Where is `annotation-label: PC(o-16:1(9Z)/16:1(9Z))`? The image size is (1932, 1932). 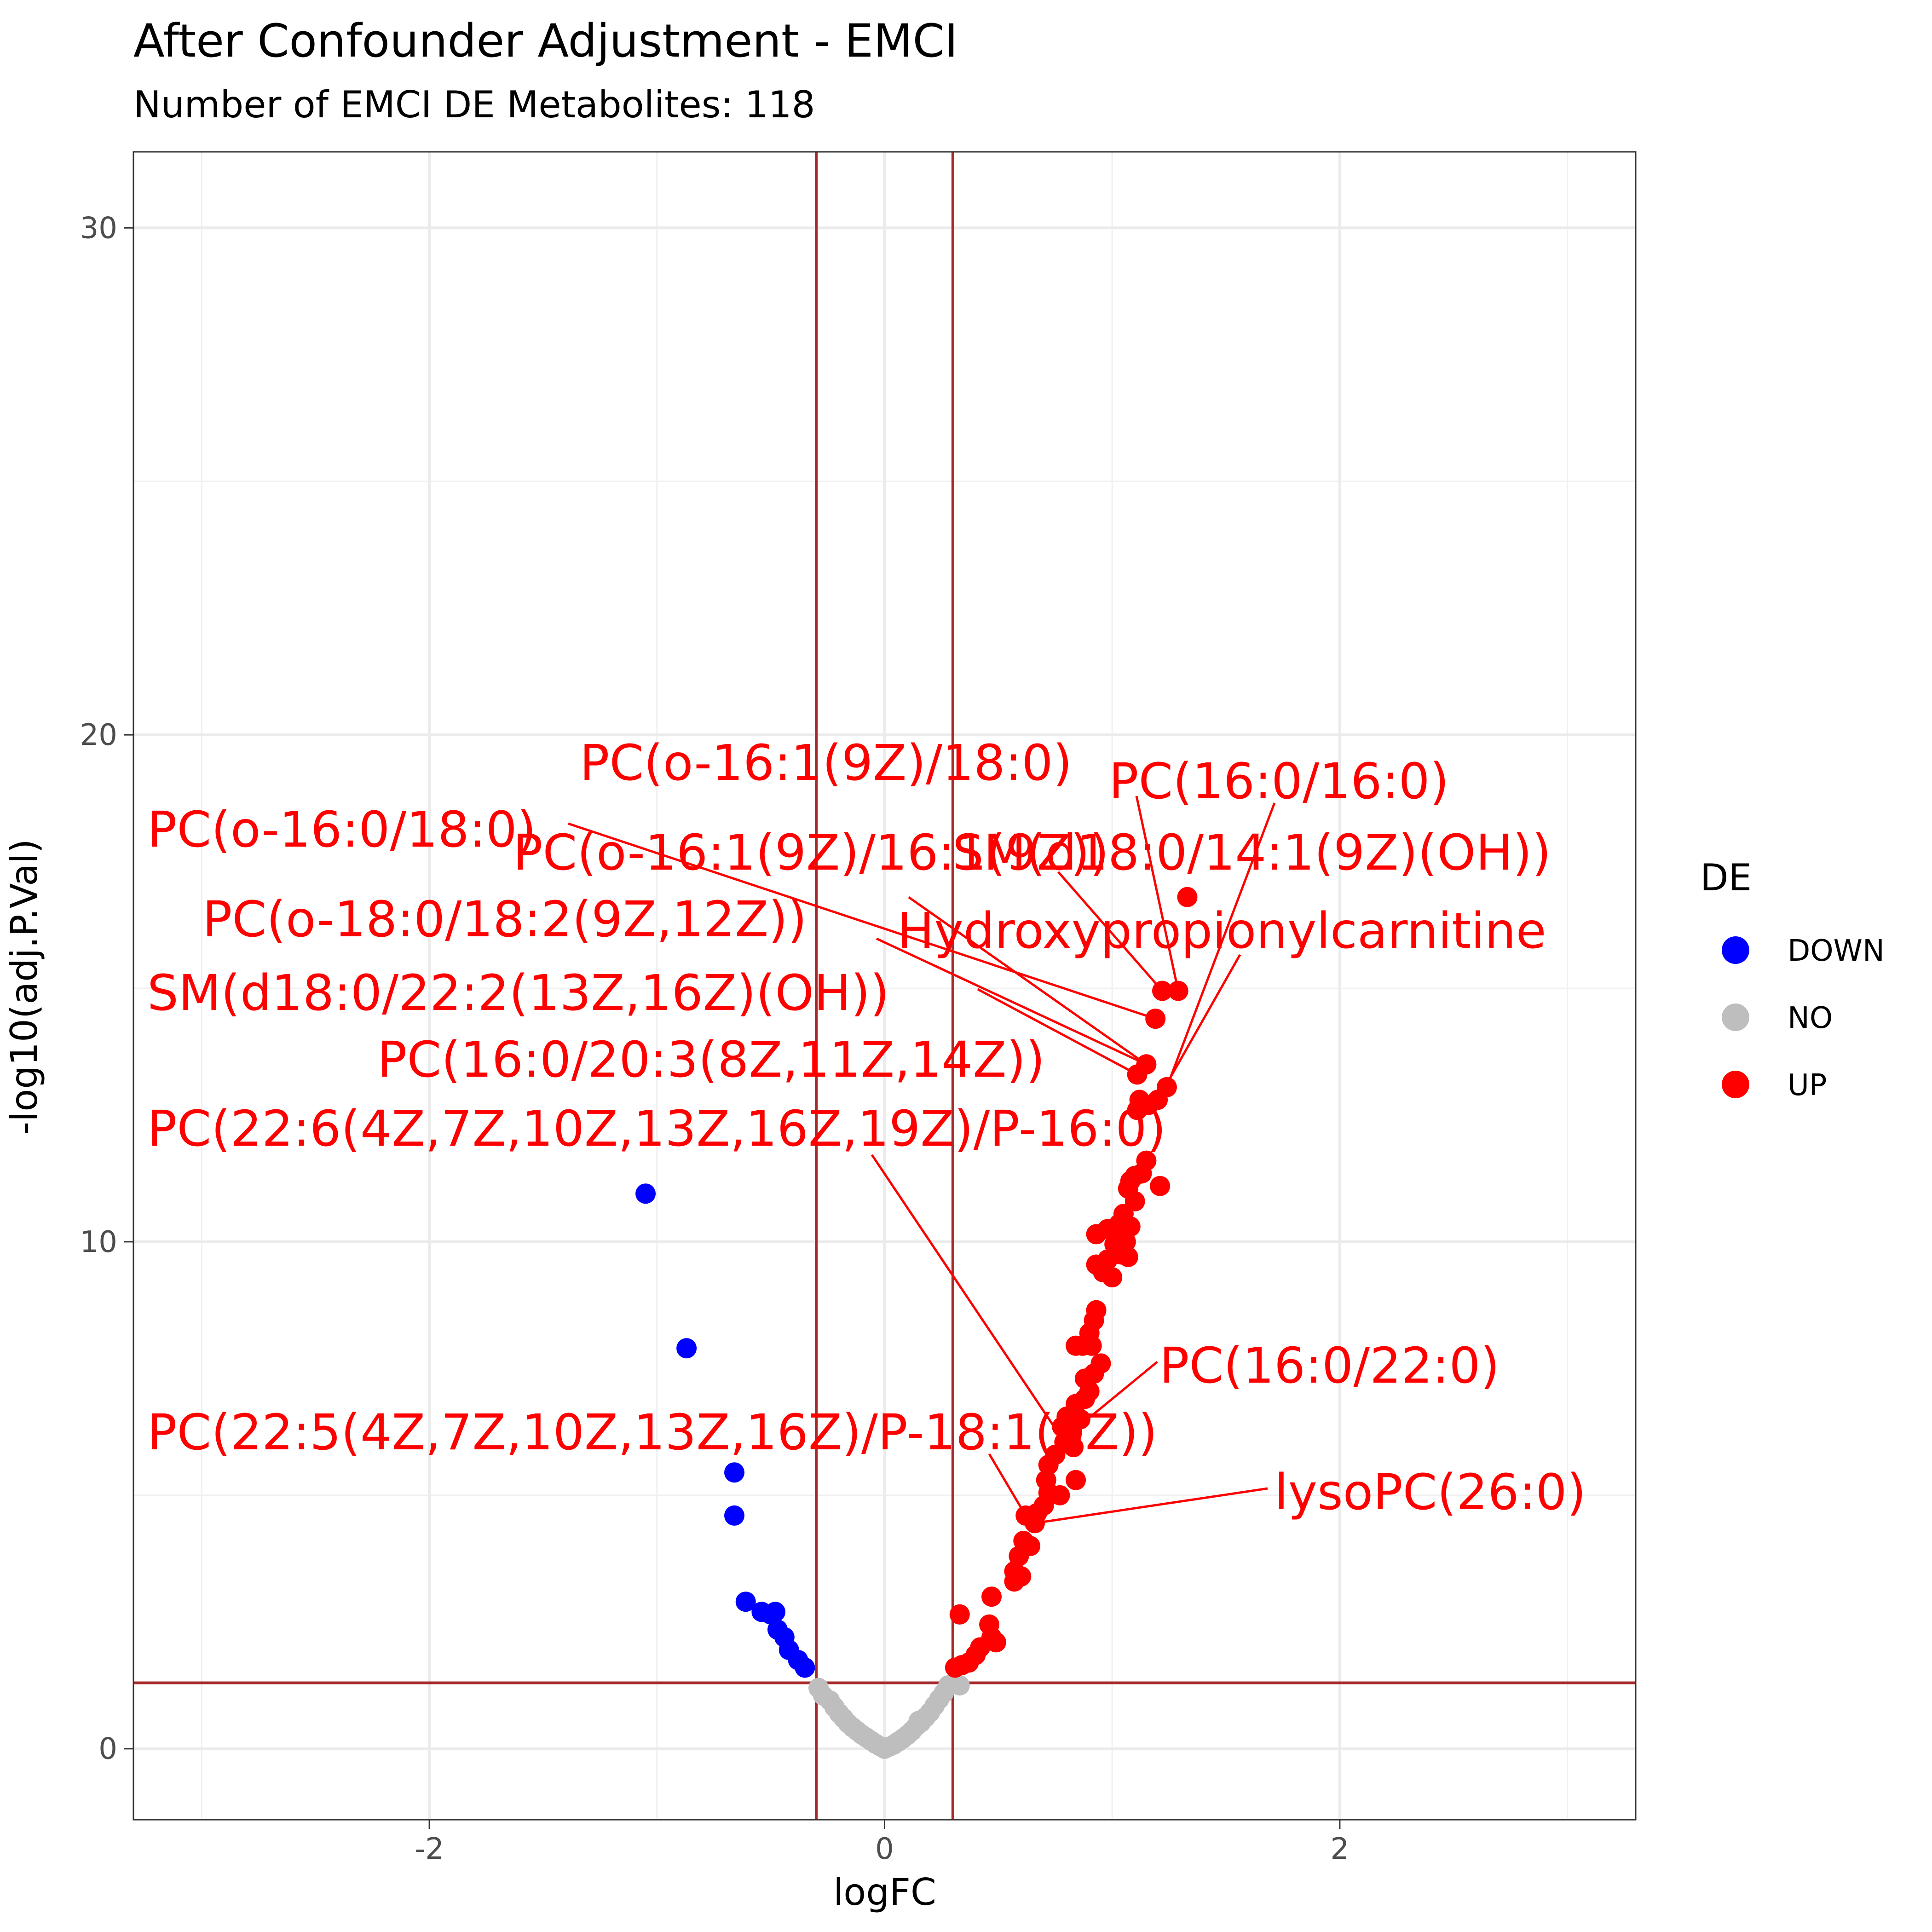 annotation-label: PC(o-16:1(9Z)/16:1(9Z)) is located at coordinates (811, 854).